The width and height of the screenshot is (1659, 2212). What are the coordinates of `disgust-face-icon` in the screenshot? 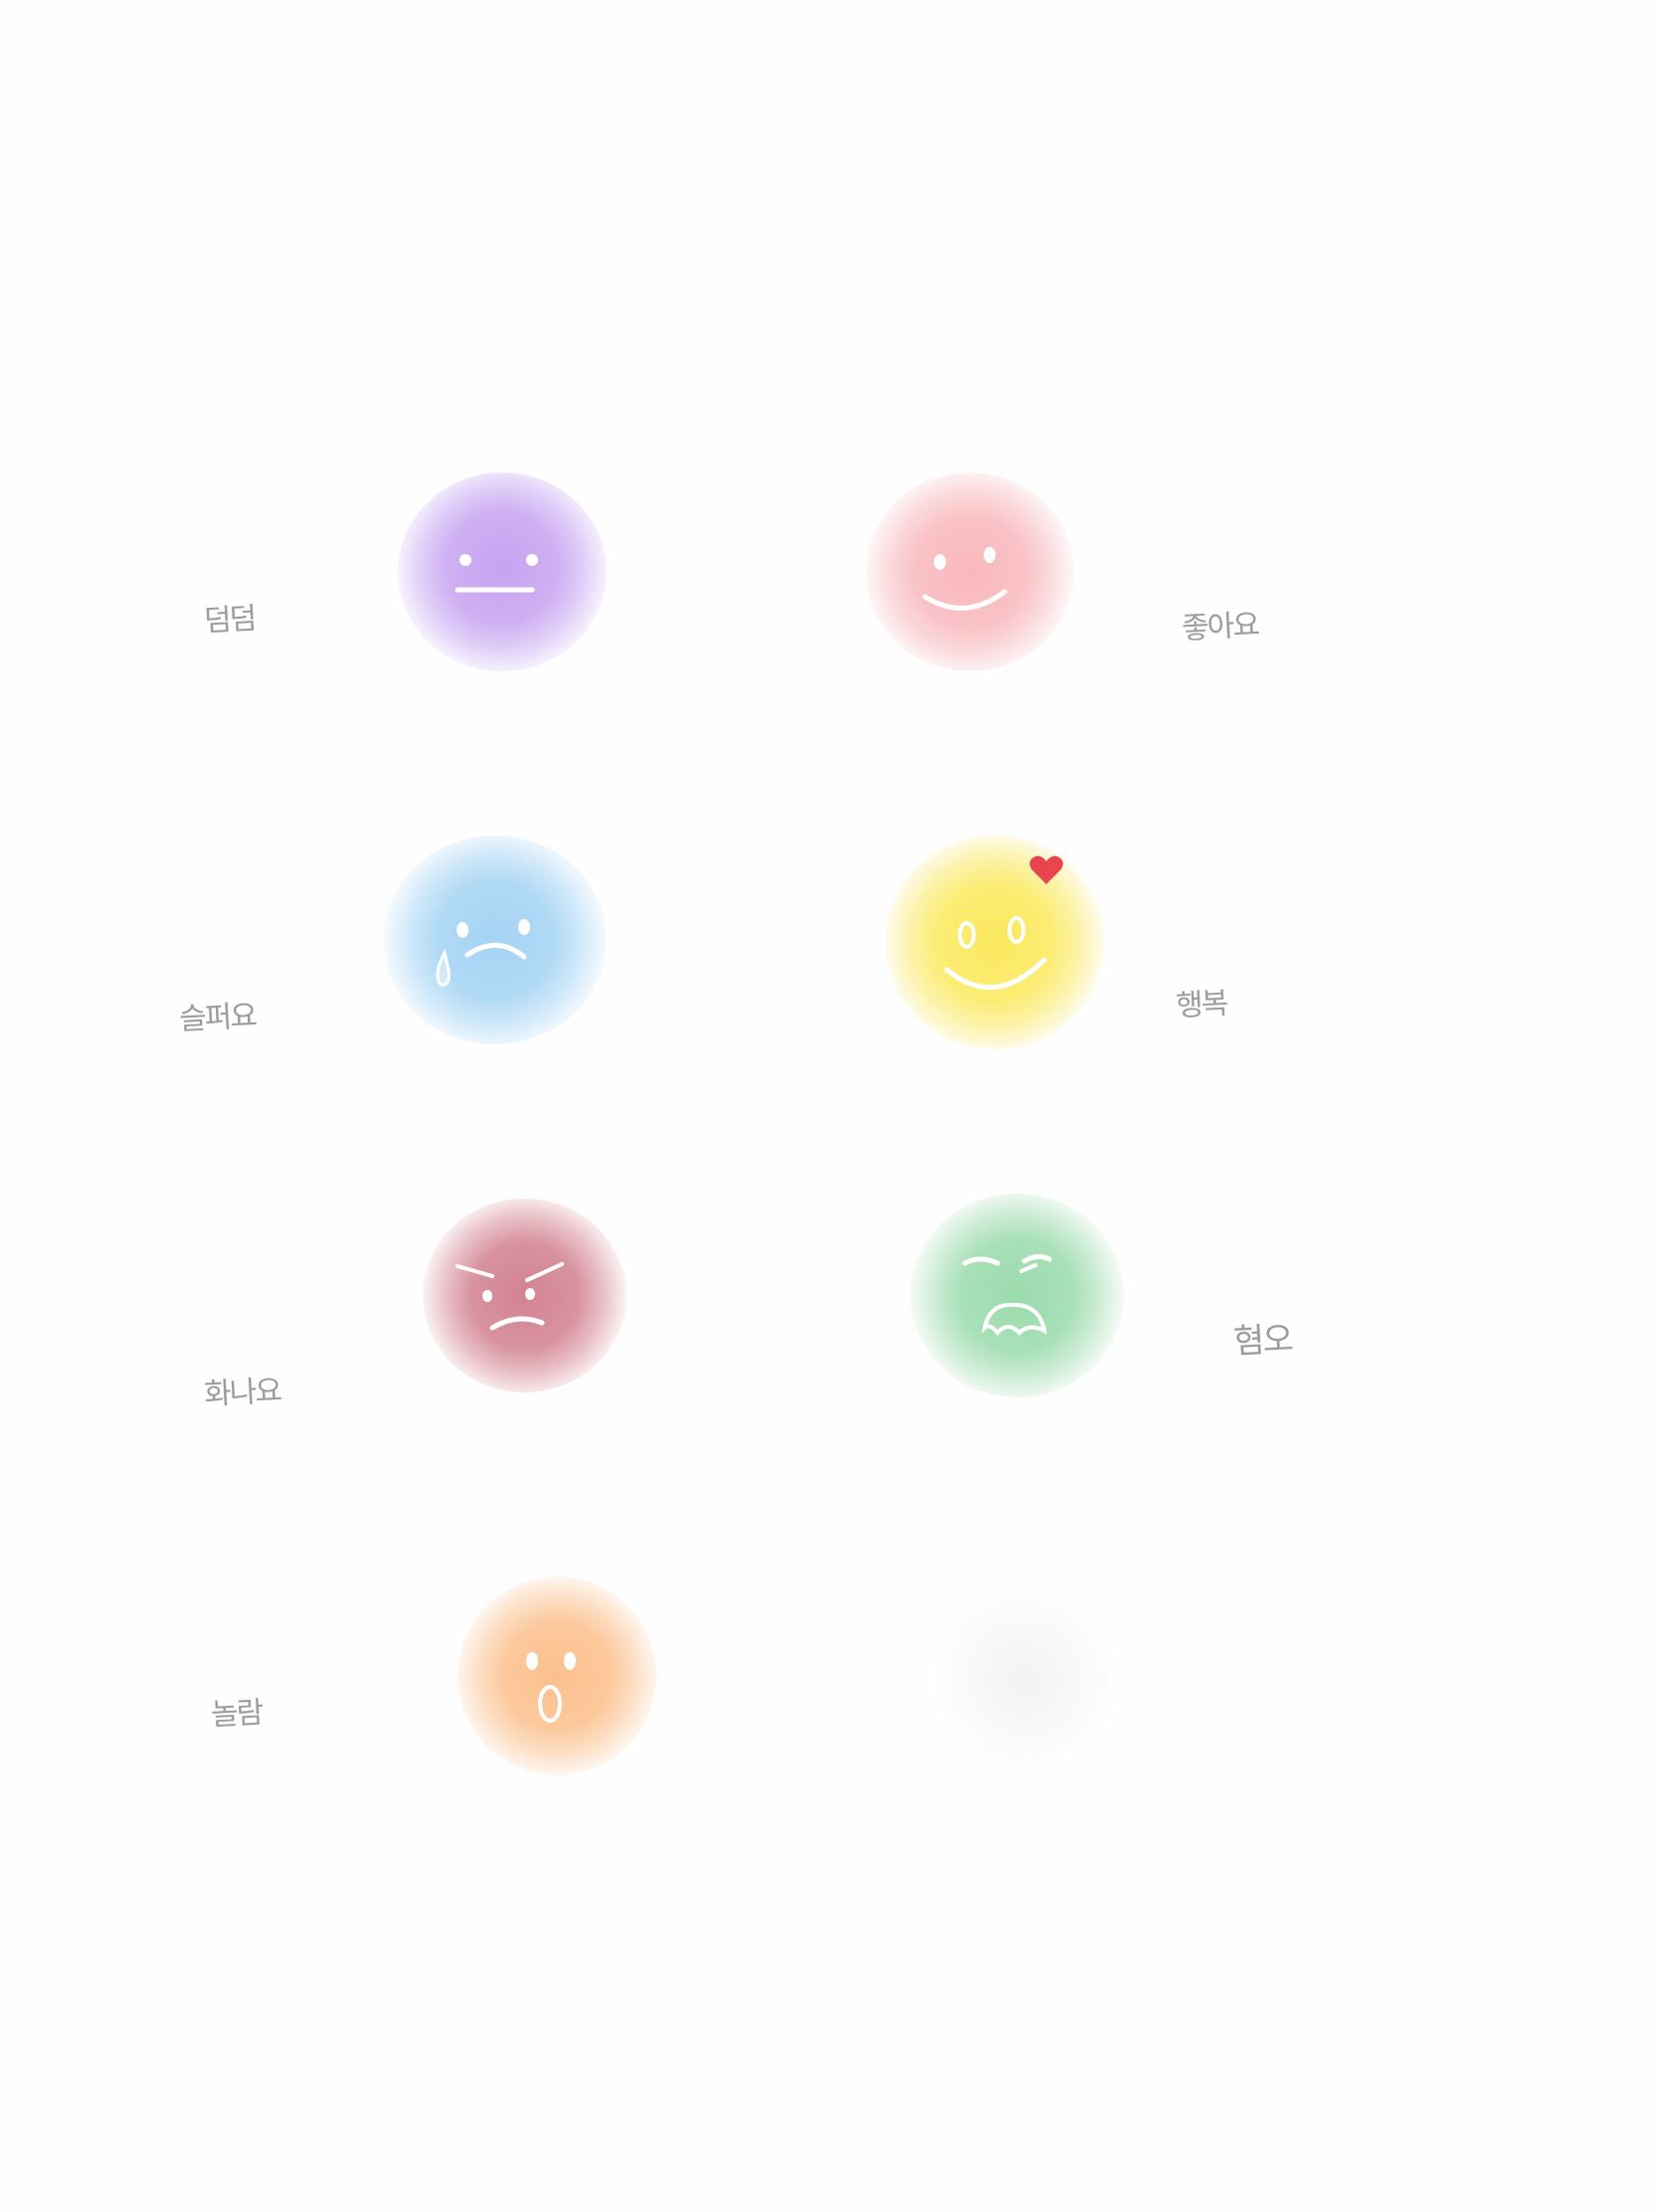 It's located at (1007, 1295).